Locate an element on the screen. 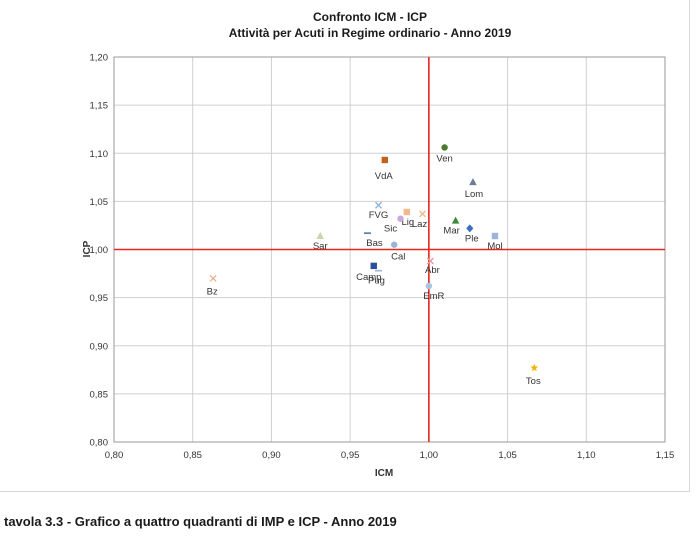 This screenshot has width=700, height=540. point-fvg is located at coordinates (378, 205).